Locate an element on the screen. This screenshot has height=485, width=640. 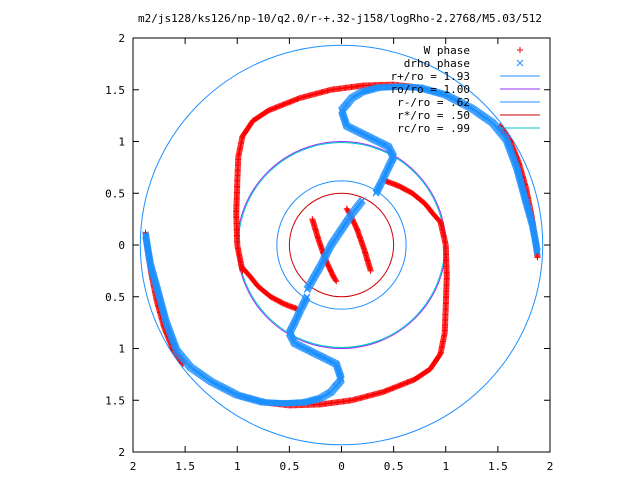
legend-item: rc/ro = .99 is located at coordinates (468, 128).